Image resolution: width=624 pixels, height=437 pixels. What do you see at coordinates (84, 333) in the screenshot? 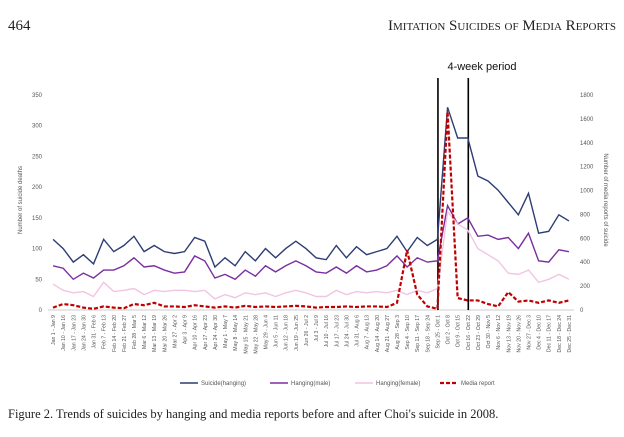
I see `x-tick-label: Jan 24 - Jan 30` at bounding box center [84, 333].